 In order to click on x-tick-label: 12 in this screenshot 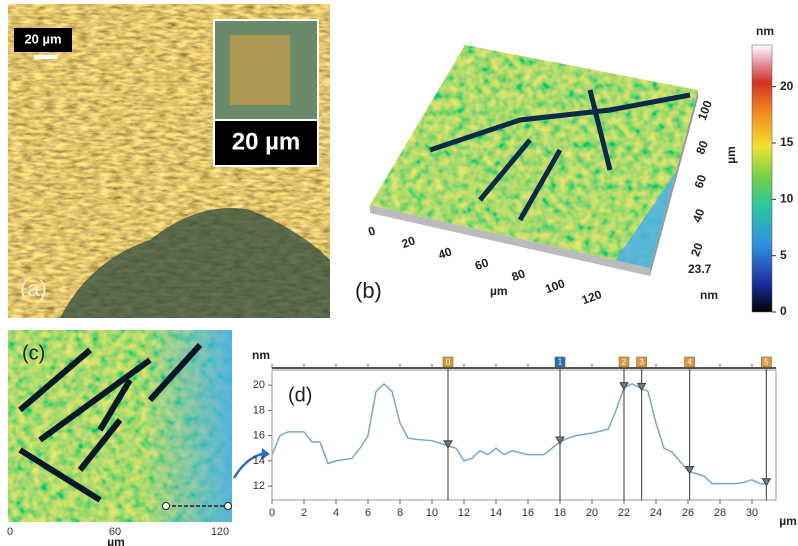, I will do `click(464, 513)`.